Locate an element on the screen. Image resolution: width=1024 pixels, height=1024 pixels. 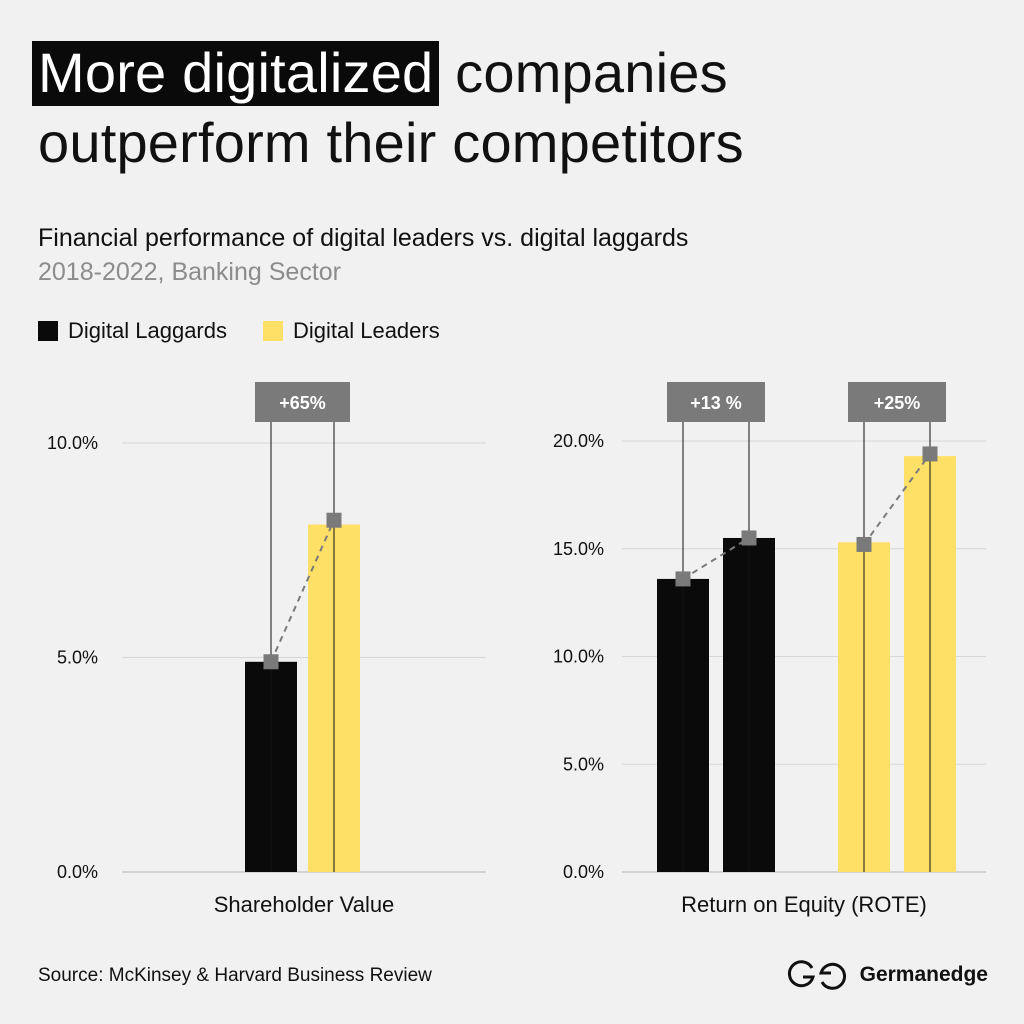
category-label: Return on Equity (ROTE) is located at coordinates (804, 904).